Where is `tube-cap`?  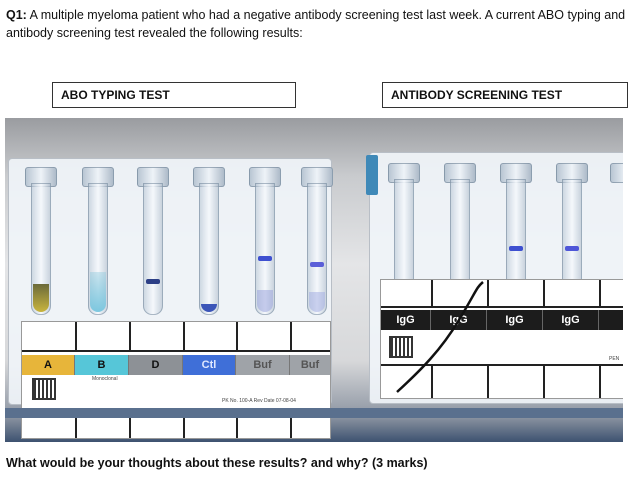
tube-cap is located at coordinates (616, 173).